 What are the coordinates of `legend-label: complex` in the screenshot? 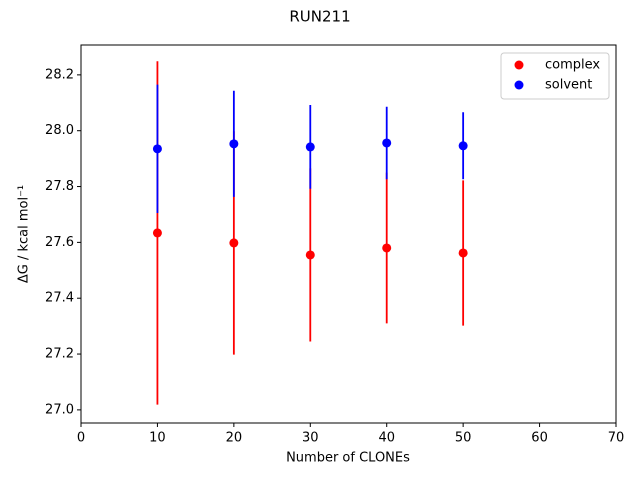 It's located at (572, 65).